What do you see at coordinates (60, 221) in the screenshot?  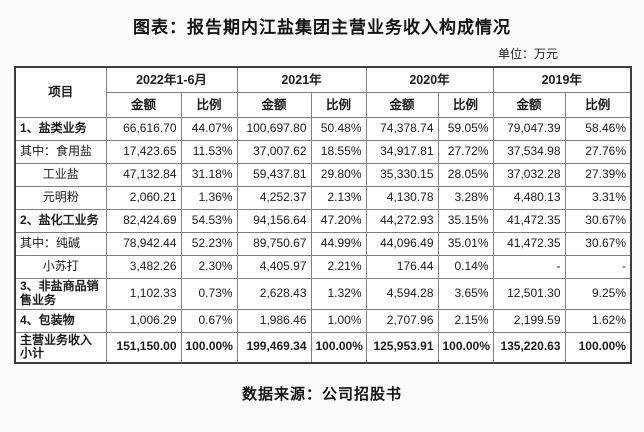 I see `item-cell: 2、盐化工业务` at bounding box center [60, 221].